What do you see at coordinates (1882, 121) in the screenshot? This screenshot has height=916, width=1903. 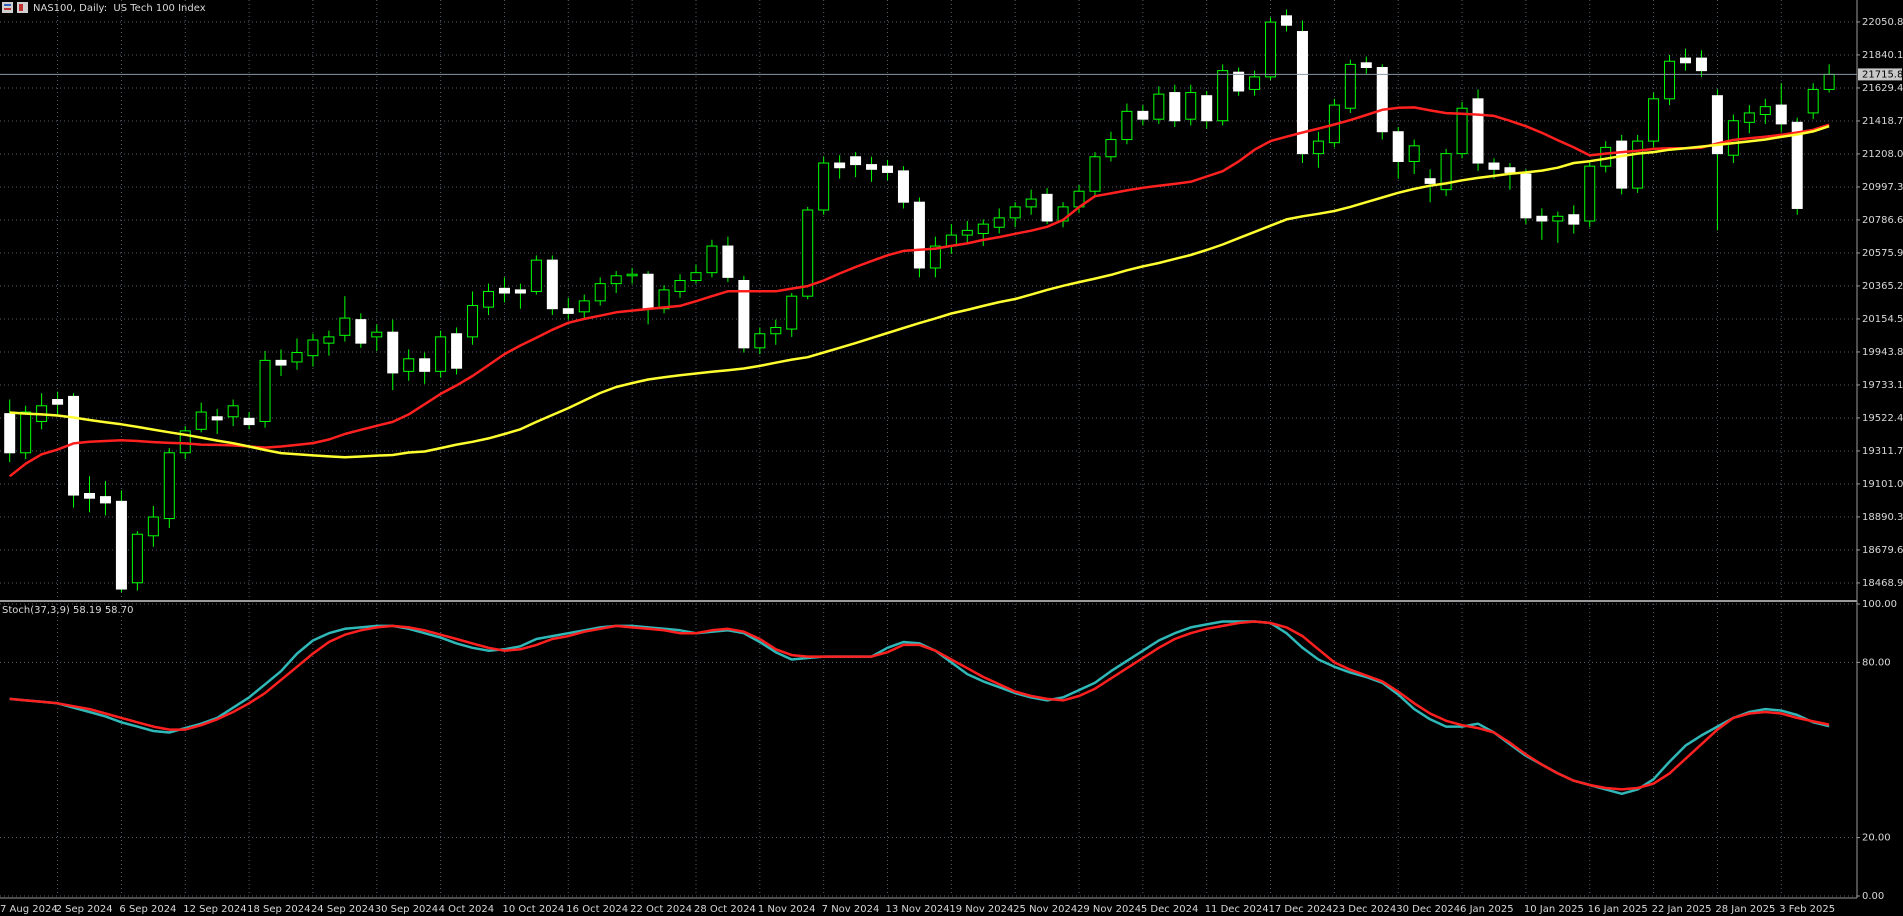 I see `y-tick-label: 21418.7` at bounding box center [1882, 121].